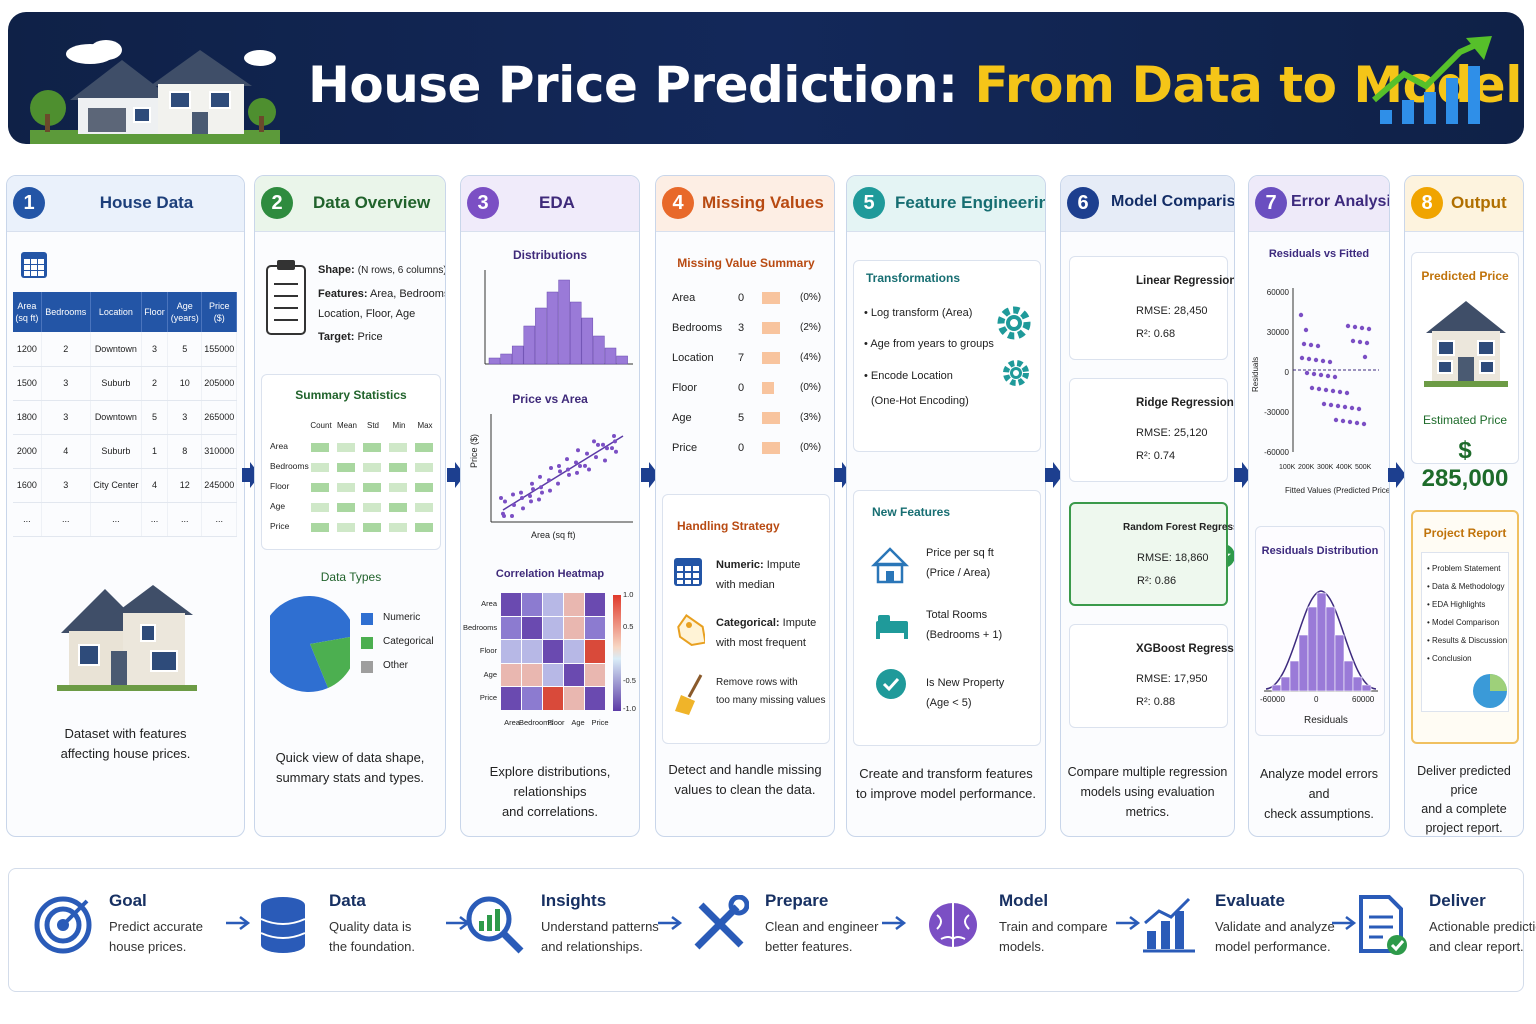 This screenshot has width=1536, height=1024. Describe the element at coordinates (27, 312) in the screenshot. I see `table-header-cell: Area (sq ft)` at that location.